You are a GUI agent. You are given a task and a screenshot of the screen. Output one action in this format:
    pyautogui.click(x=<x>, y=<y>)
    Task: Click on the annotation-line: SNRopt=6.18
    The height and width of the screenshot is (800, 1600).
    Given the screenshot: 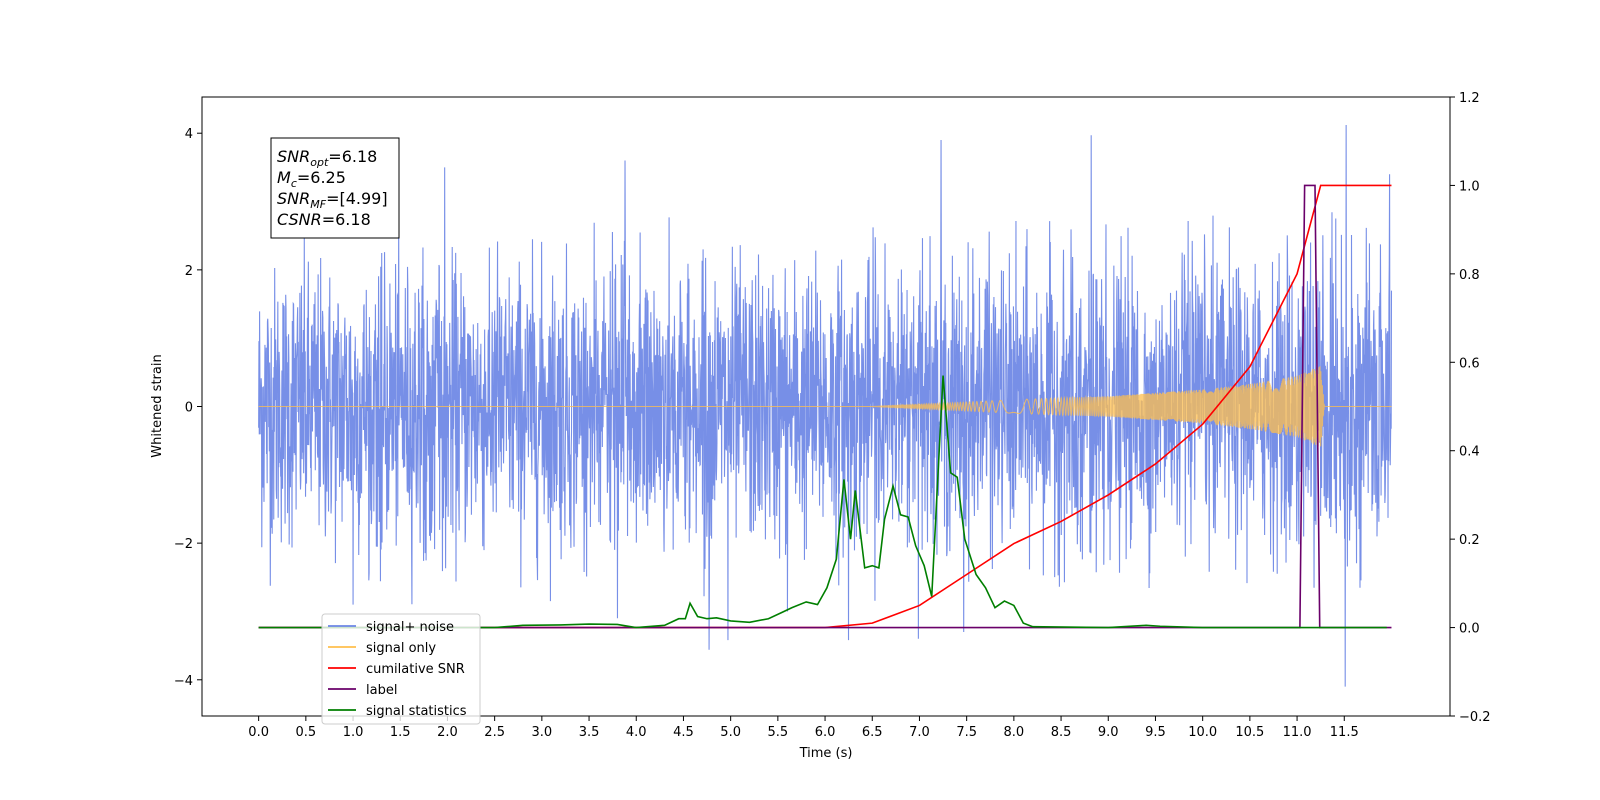 What is the action you would take?
    pyautogui.click(x=327, y=158)
    